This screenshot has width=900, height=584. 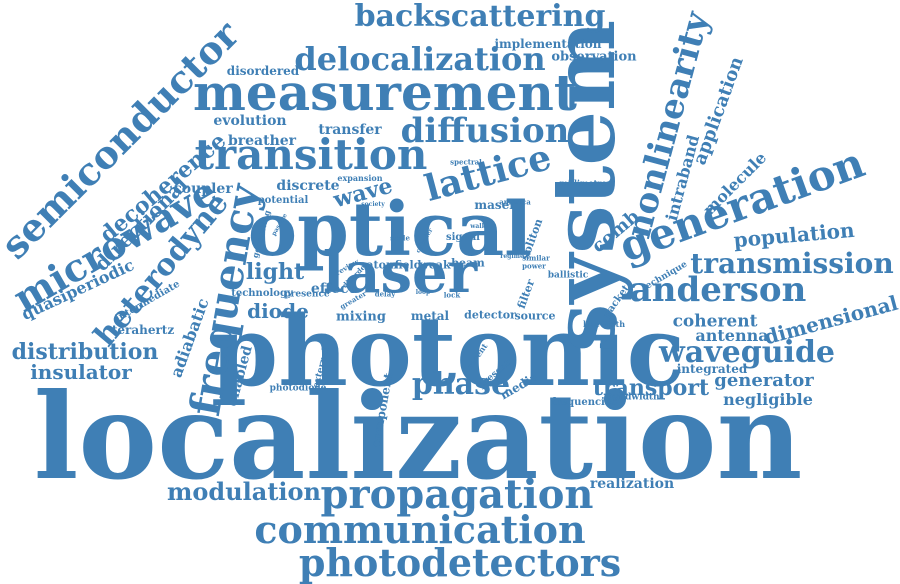 I want to click on cloud-word-optical: optical, so click(x=390, y=230).